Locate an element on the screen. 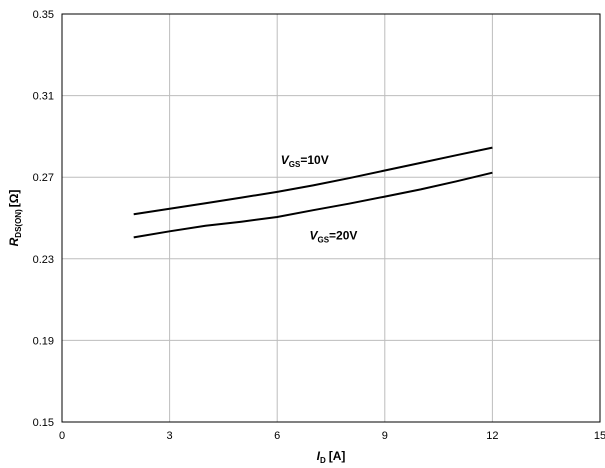 The image size is (605, 468). y-tick-label: 0.23 is located at coordinates (43, 260).